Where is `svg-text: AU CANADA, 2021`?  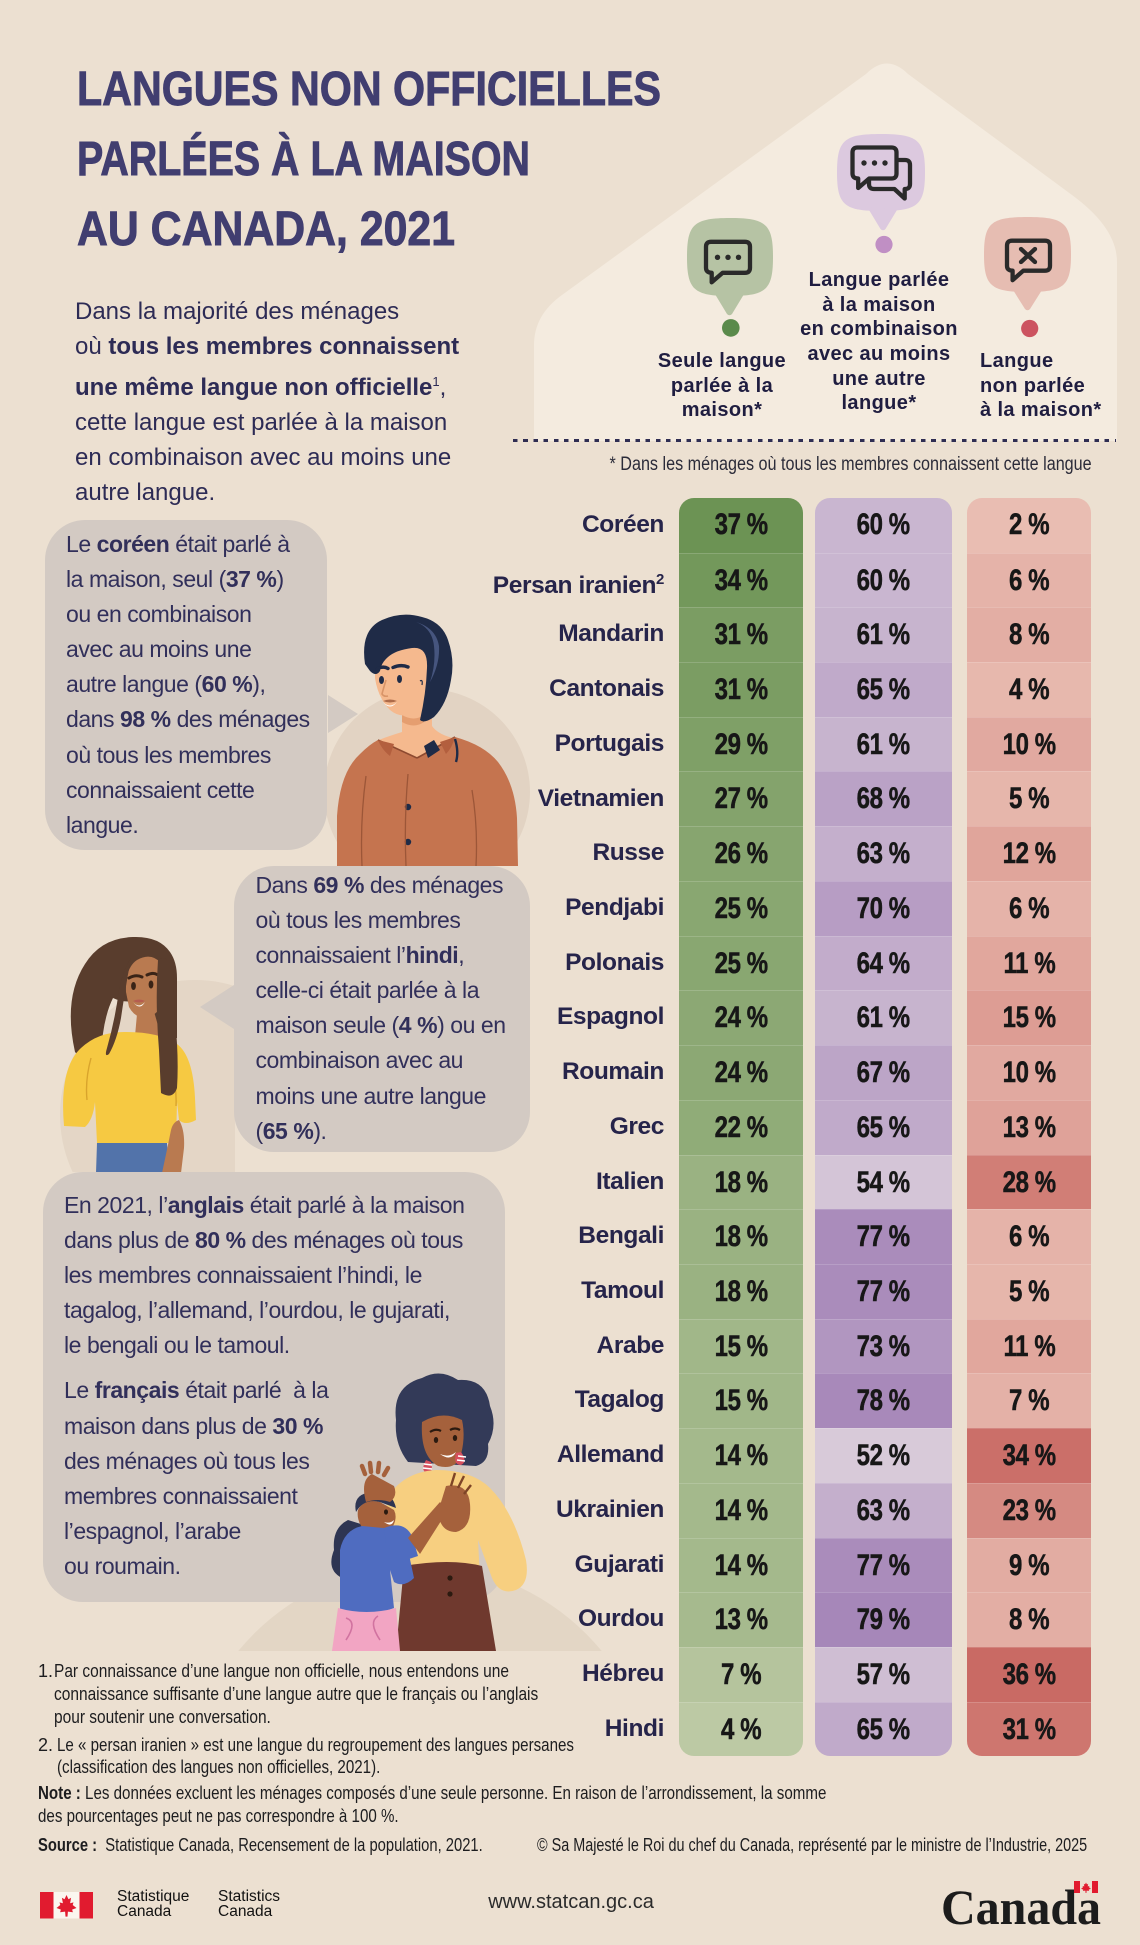
svg-text: AU CANADA, 2021 is located at coordinates (266, 229).